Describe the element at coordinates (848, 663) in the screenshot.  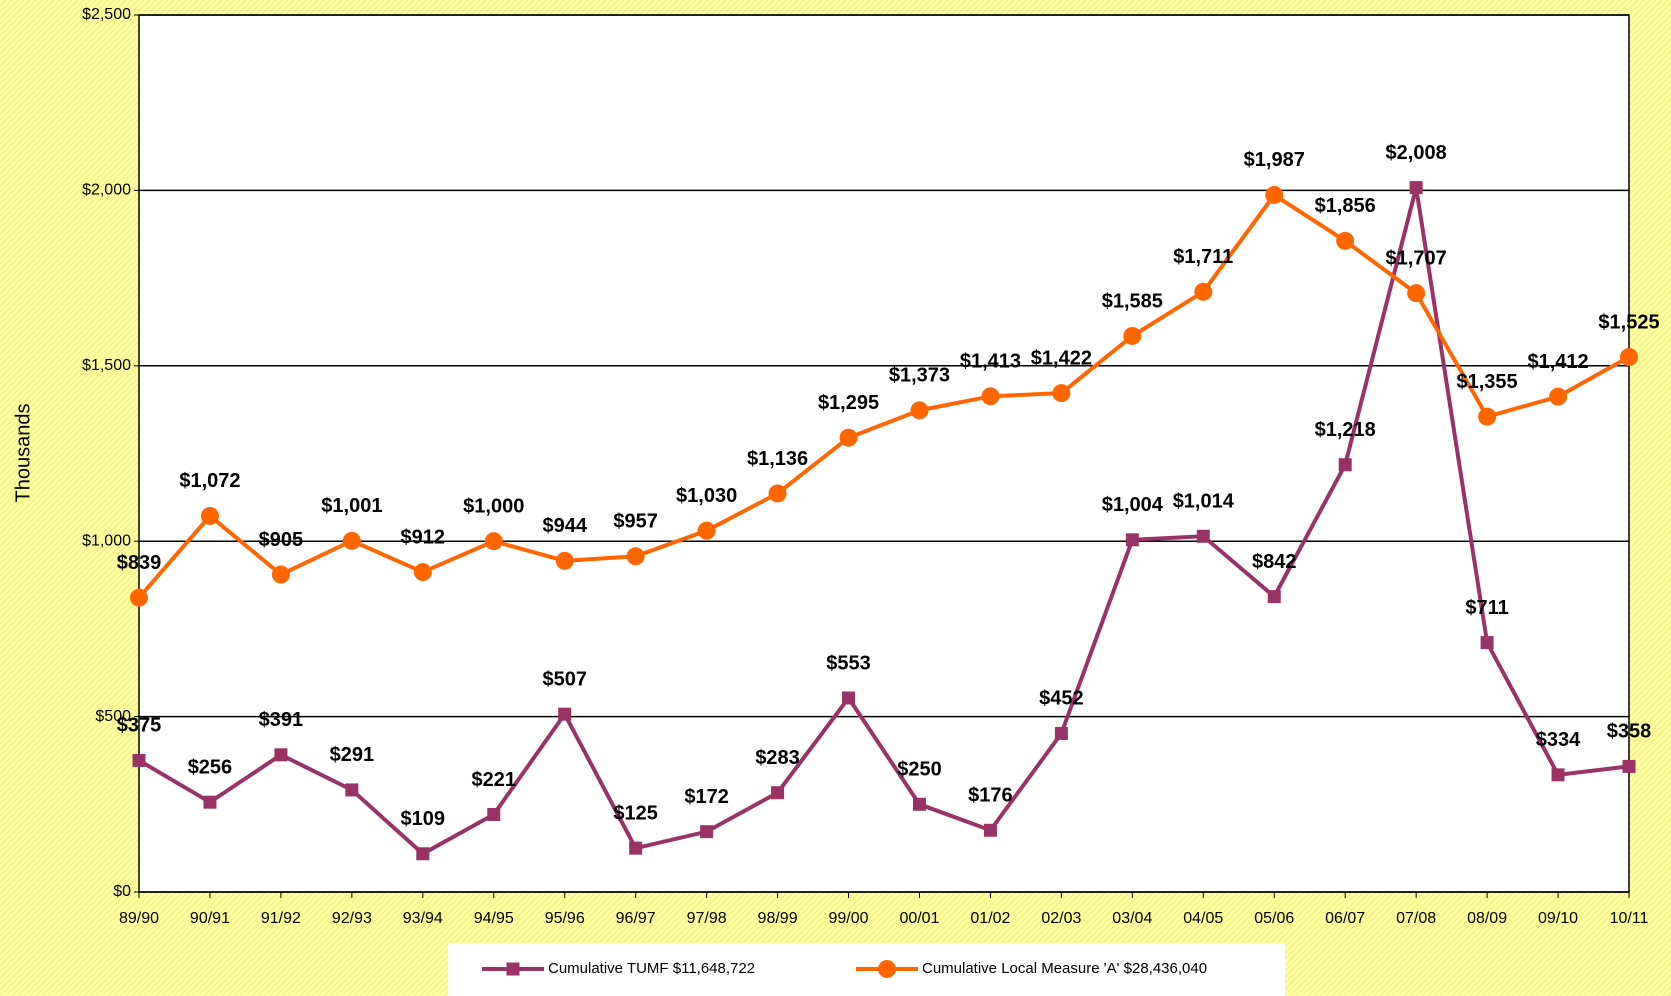
I see `data-label: $553` at that location.